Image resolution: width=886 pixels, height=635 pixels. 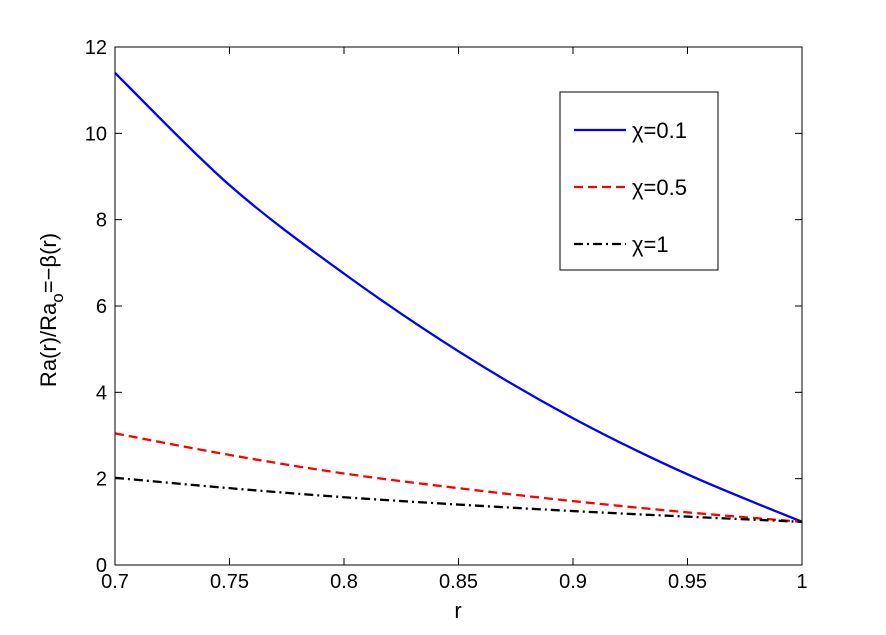 I want to click on y-tick-label-3: 6, so click(x=101, y=307).